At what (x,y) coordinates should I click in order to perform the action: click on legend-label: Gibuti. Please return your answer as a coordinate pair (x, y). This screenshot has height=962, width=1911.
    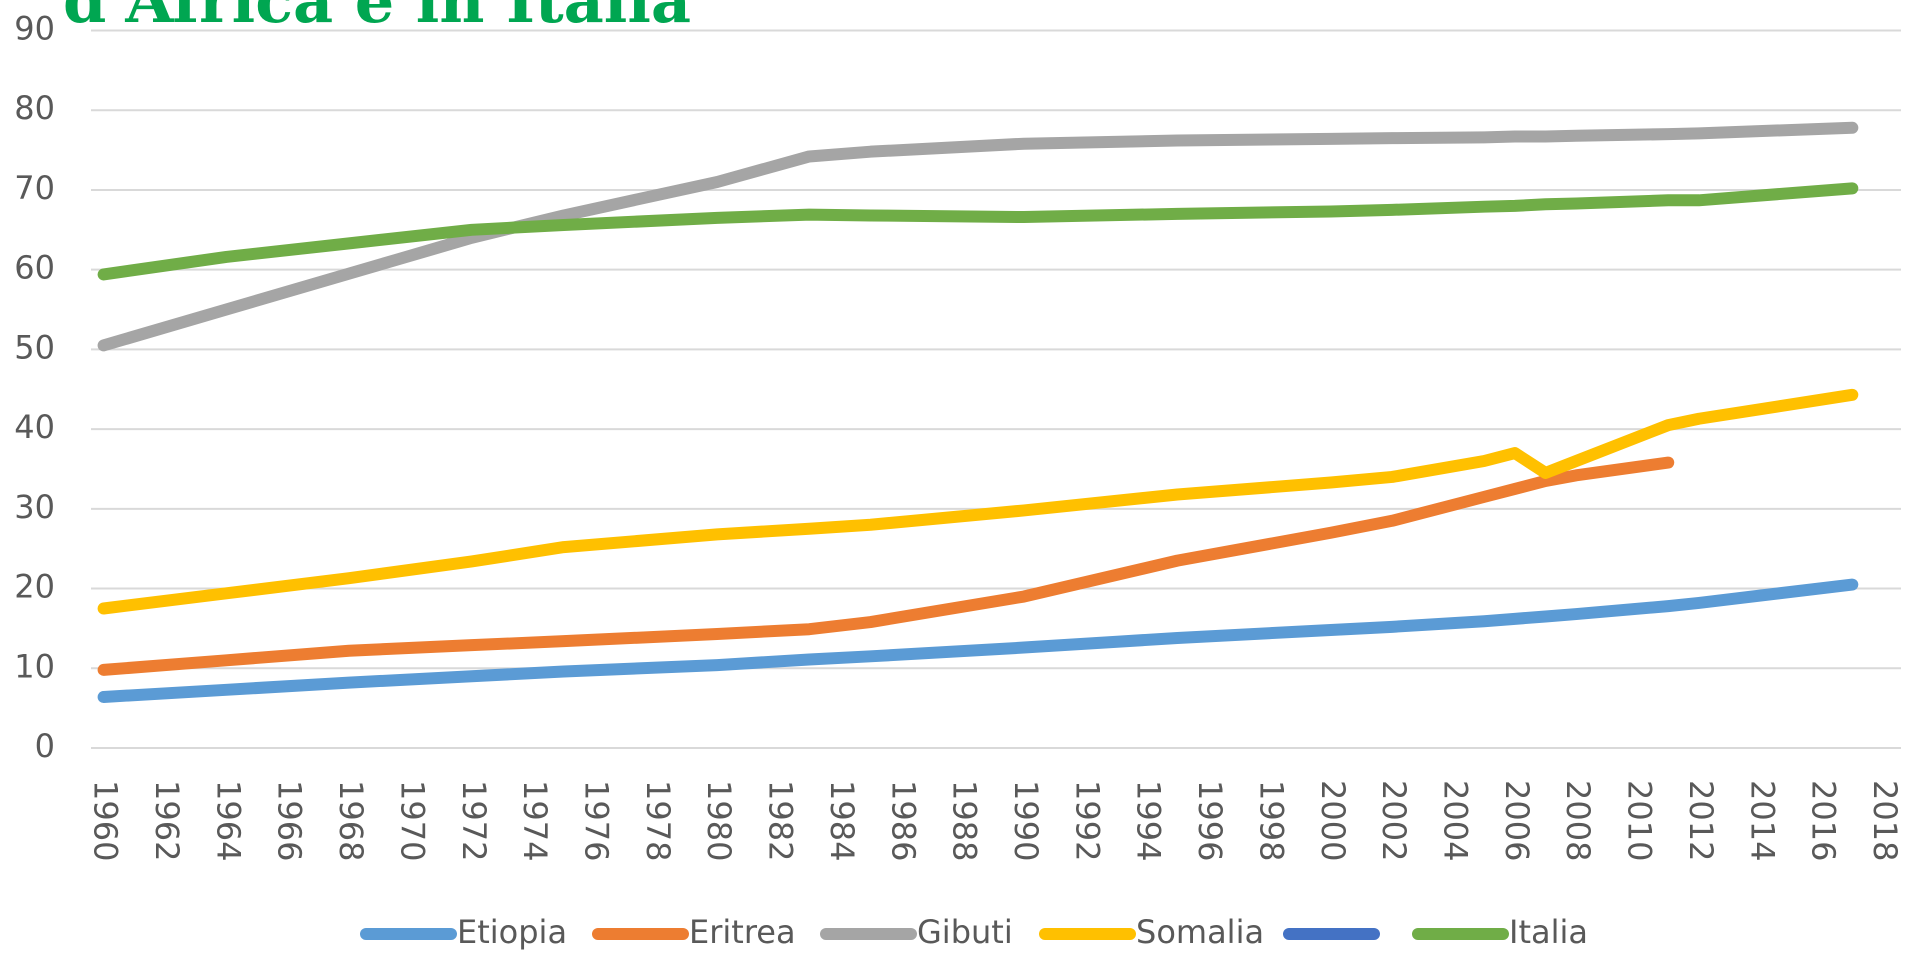
    Looking at the image, I should click on (965, 932).